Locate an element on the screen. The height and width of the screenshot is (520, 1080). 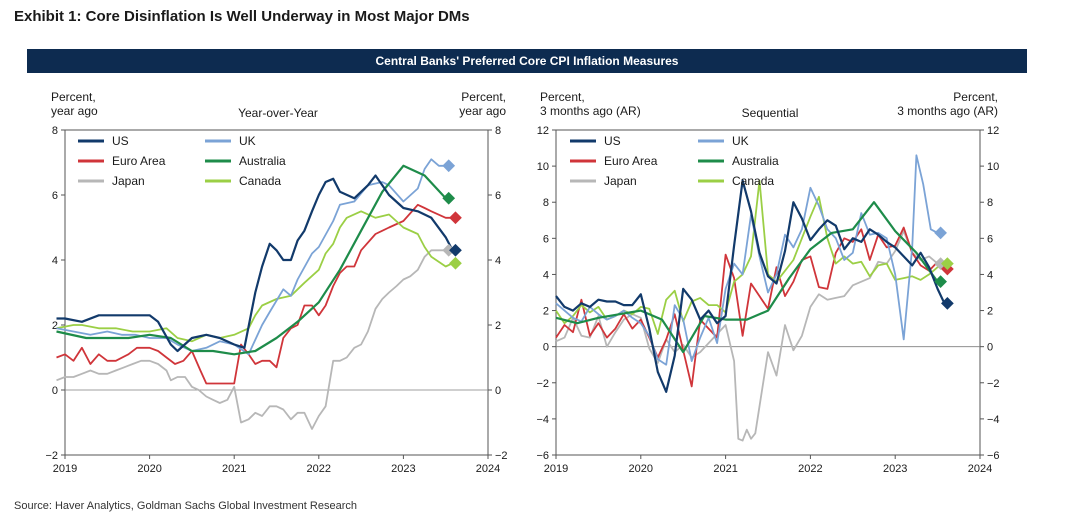
end-marker-japan is located at coordinates (449, 250).